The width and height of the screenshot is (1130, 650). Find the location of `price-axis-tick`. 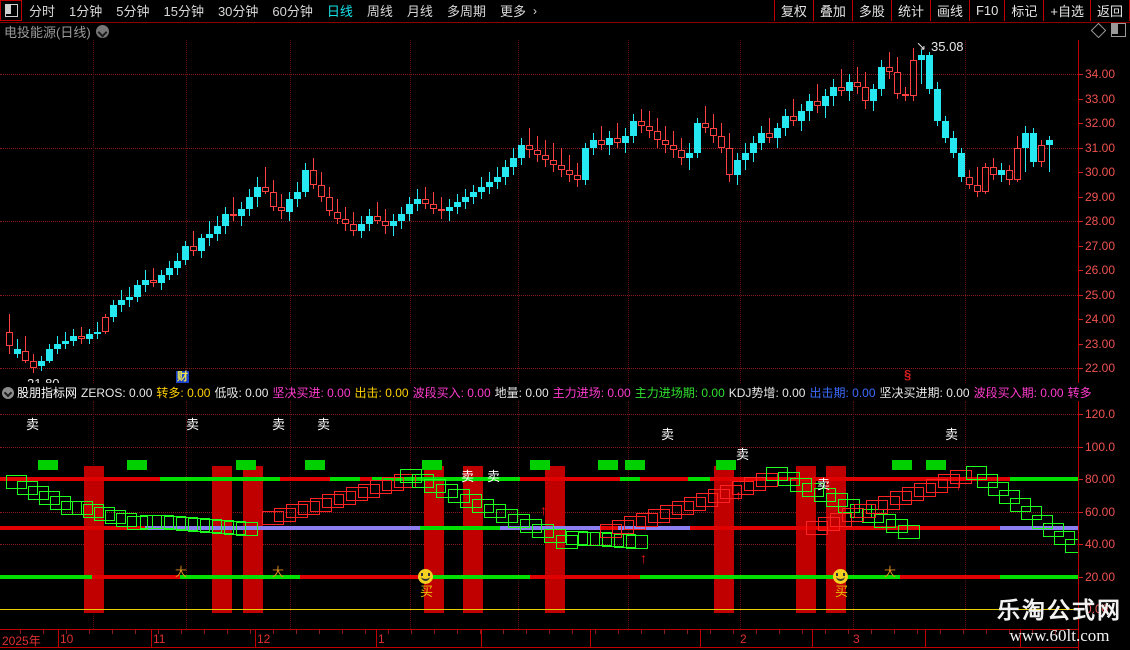

price-axis-tick is located at coordinates (1081, 148).